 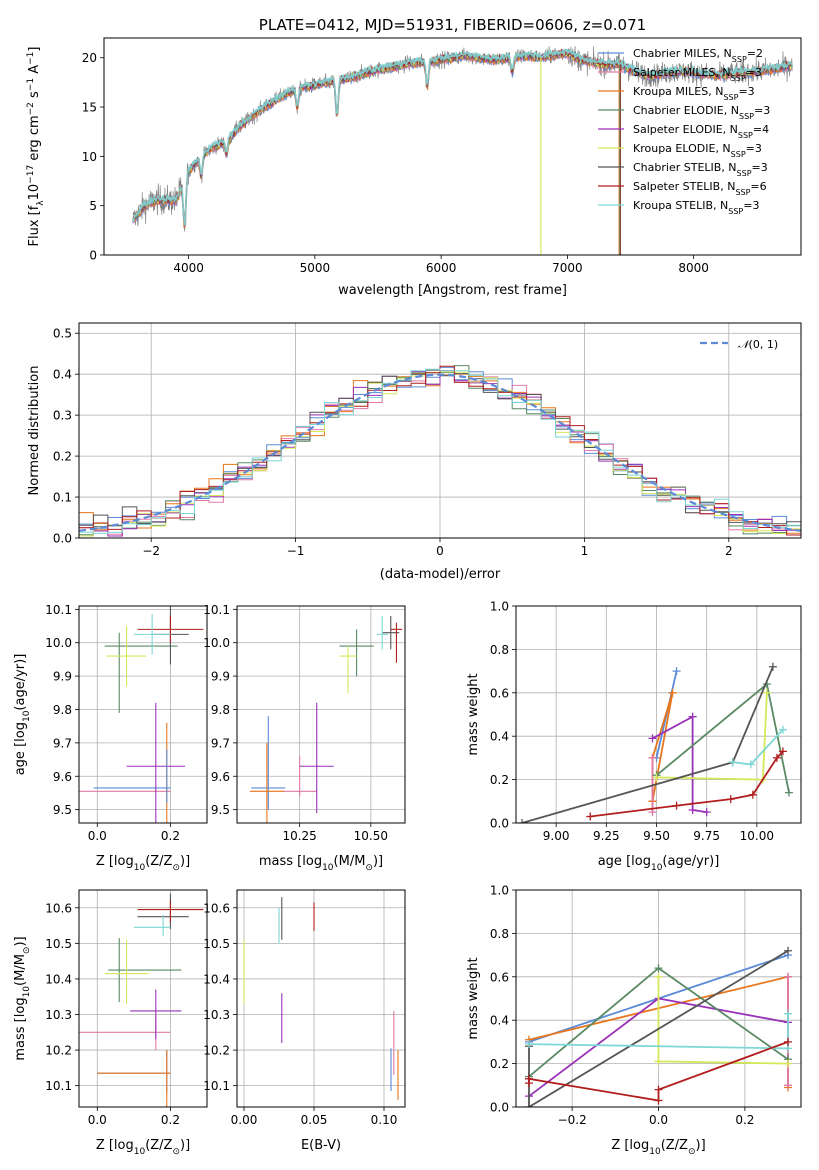 What do you see at coordinates (216, 643) in the screenshot?
I see `y-tick-label: 10.0` at bounding box center [216, 643].